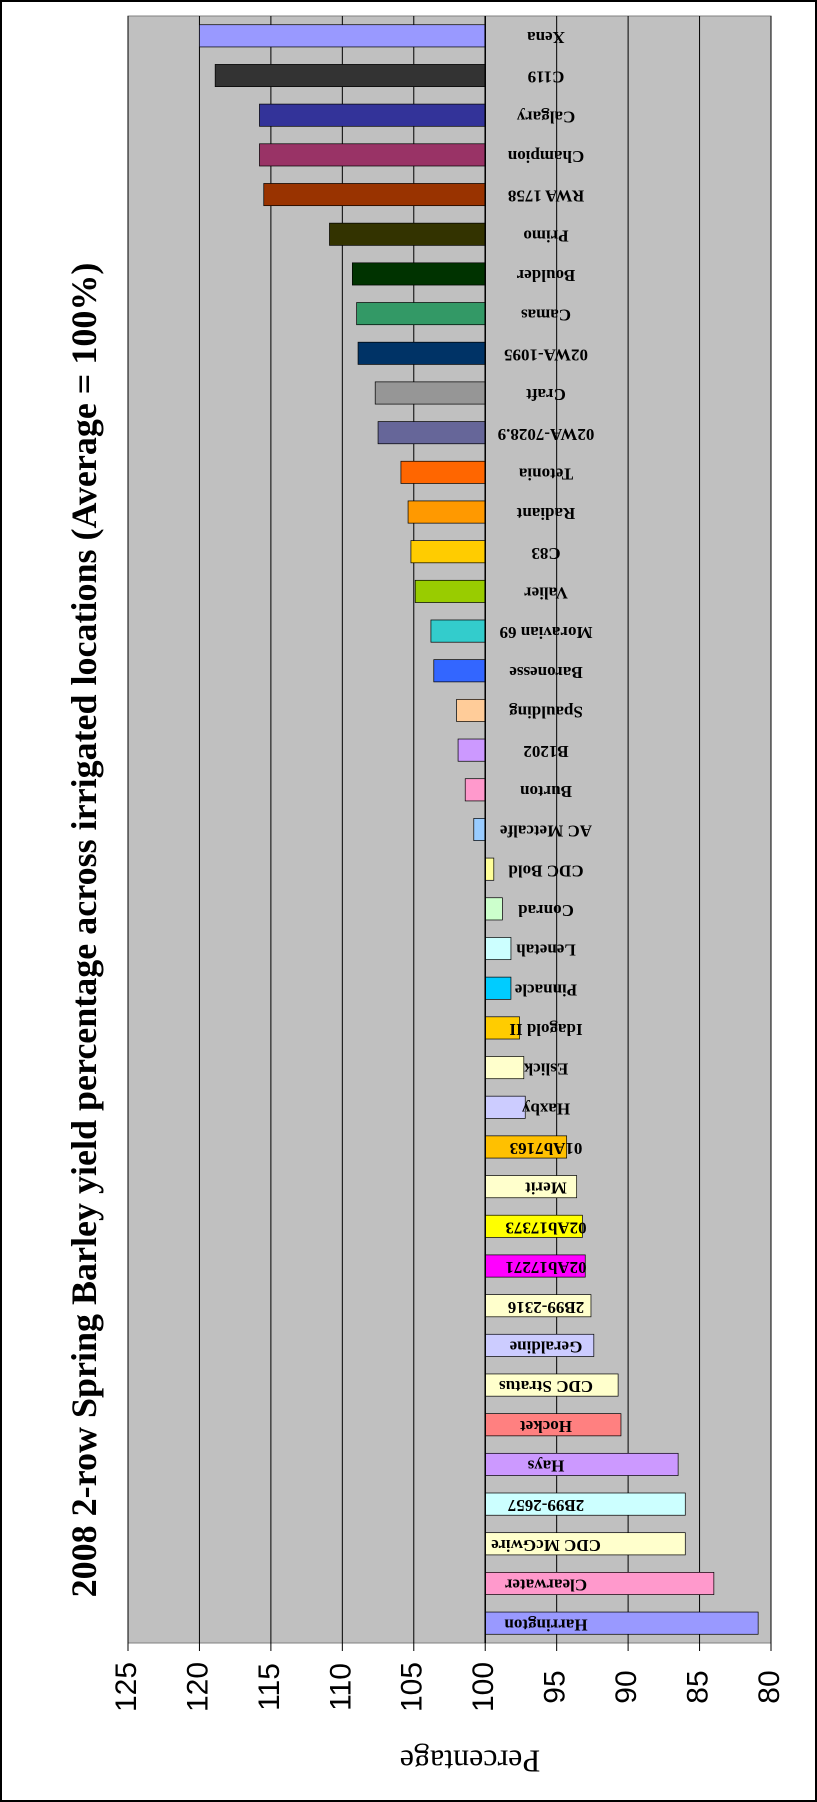 This screenshot has height=1802, width=817. What do you see at coordinates (545, 116) in the screenshot?
I see `category-label: Calgary` at bounding box center [545, 116].